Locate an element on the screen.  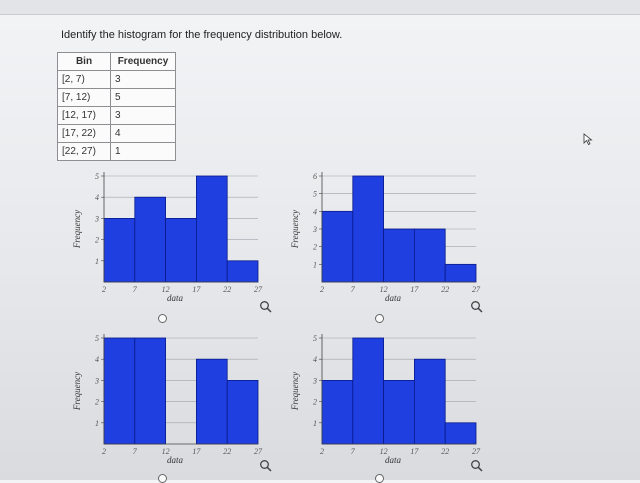
frequency-cell: 1 is located at coordinates (143, 151).